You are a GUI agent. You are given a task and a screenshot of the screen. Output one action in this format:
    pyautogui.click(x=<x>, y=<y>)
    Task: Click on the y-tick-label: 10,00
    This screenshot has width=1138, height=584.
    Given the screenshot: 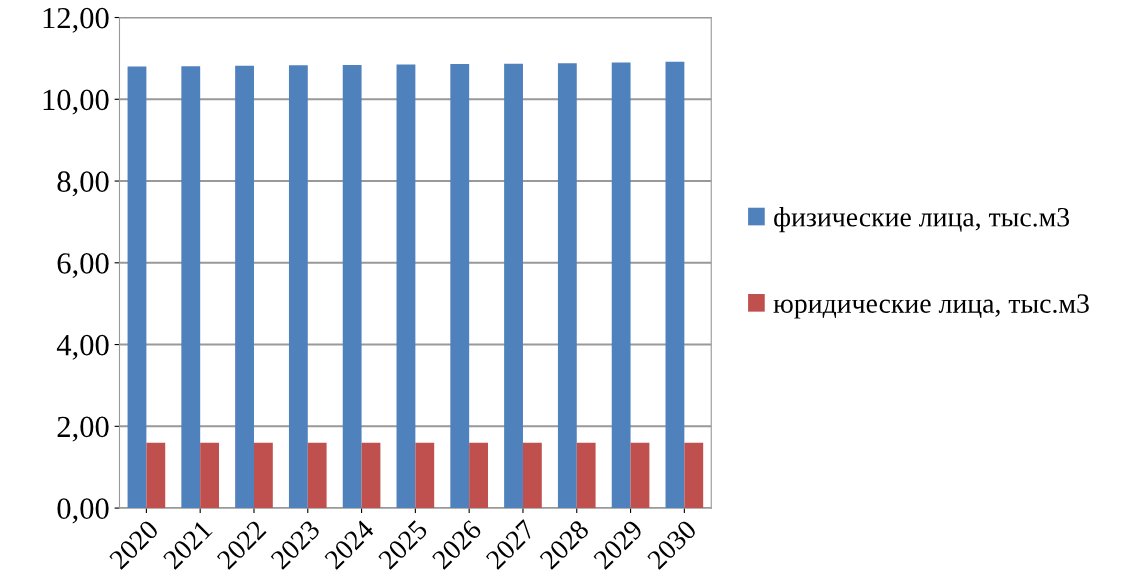 What is the action you would take?
    pyautogui.click(x=76, y=102)
    